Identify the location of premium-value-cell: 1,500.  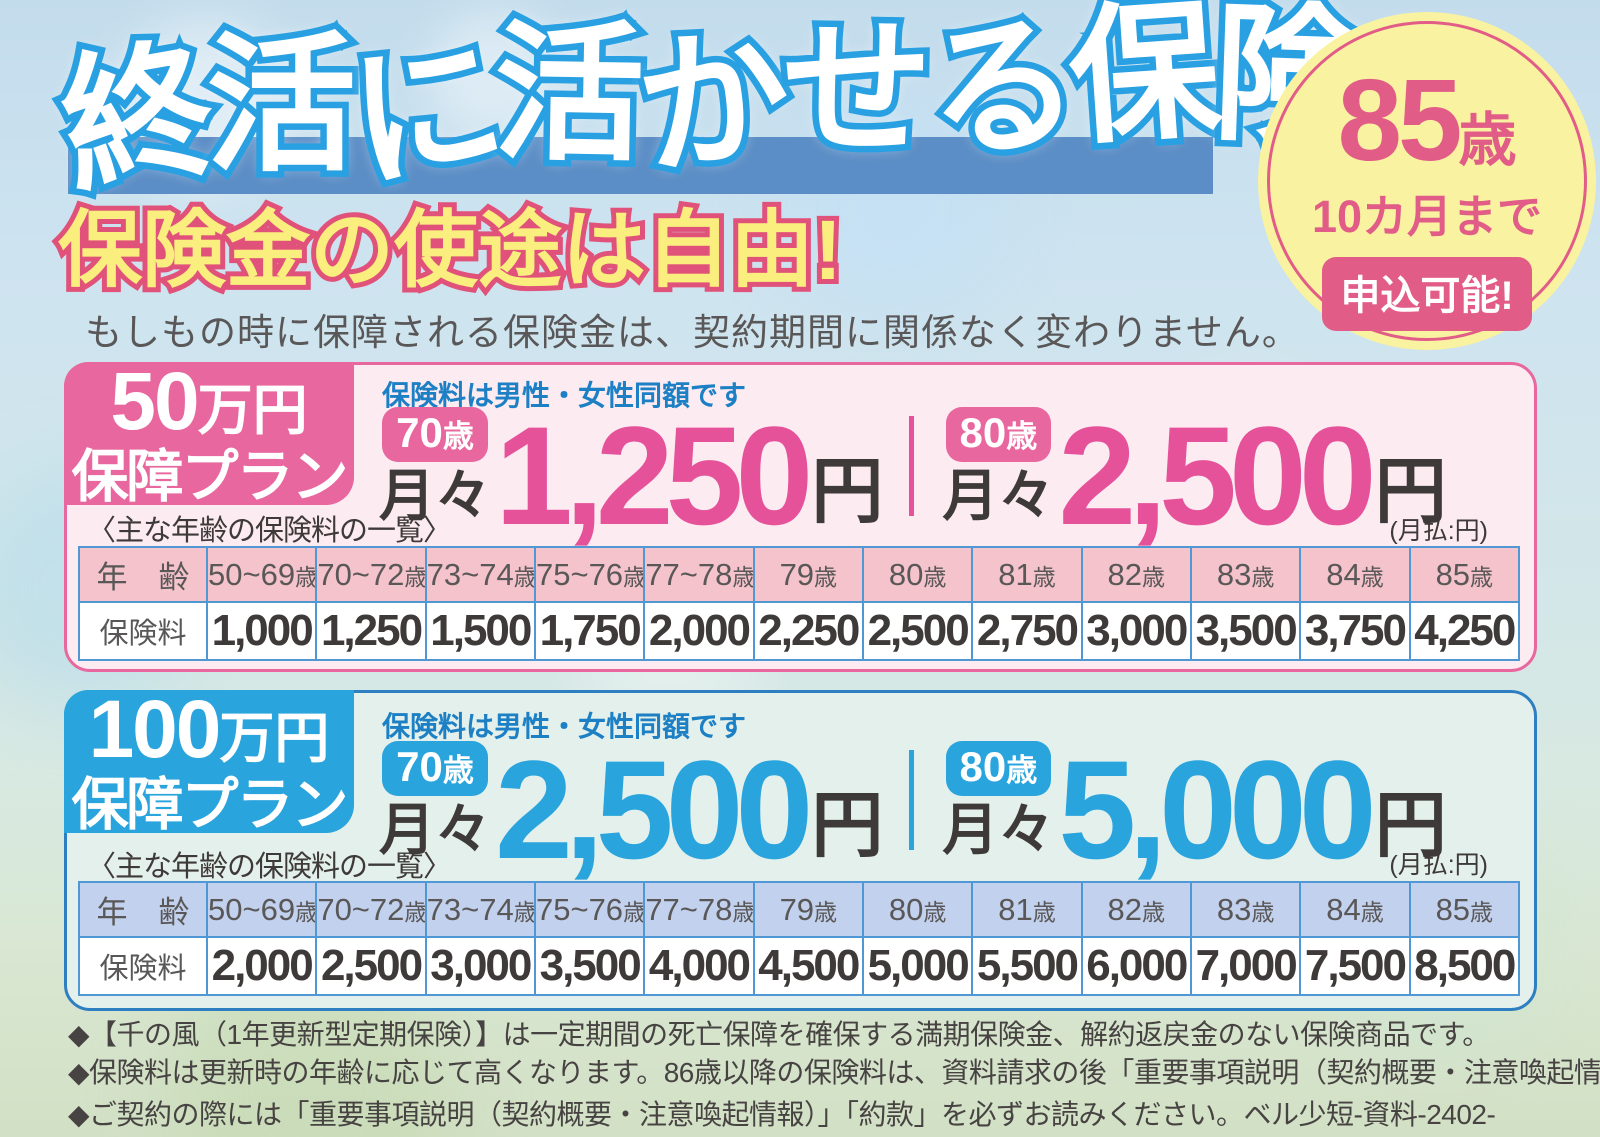
(480, 631).